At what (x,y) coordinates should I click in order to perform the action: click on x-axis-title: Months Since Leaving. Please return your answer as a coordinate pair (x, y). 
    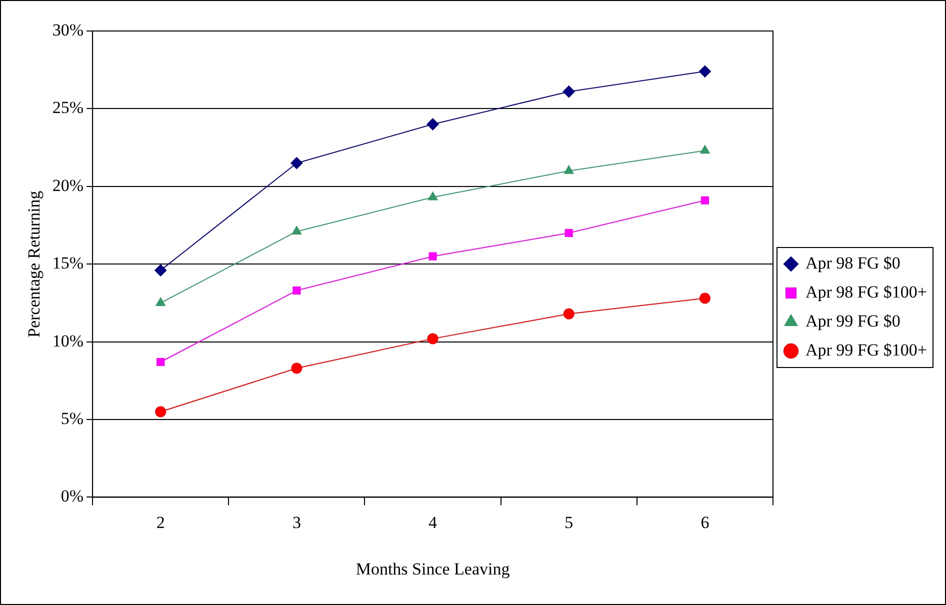
    Looking at the image, I should click on (433, 568).